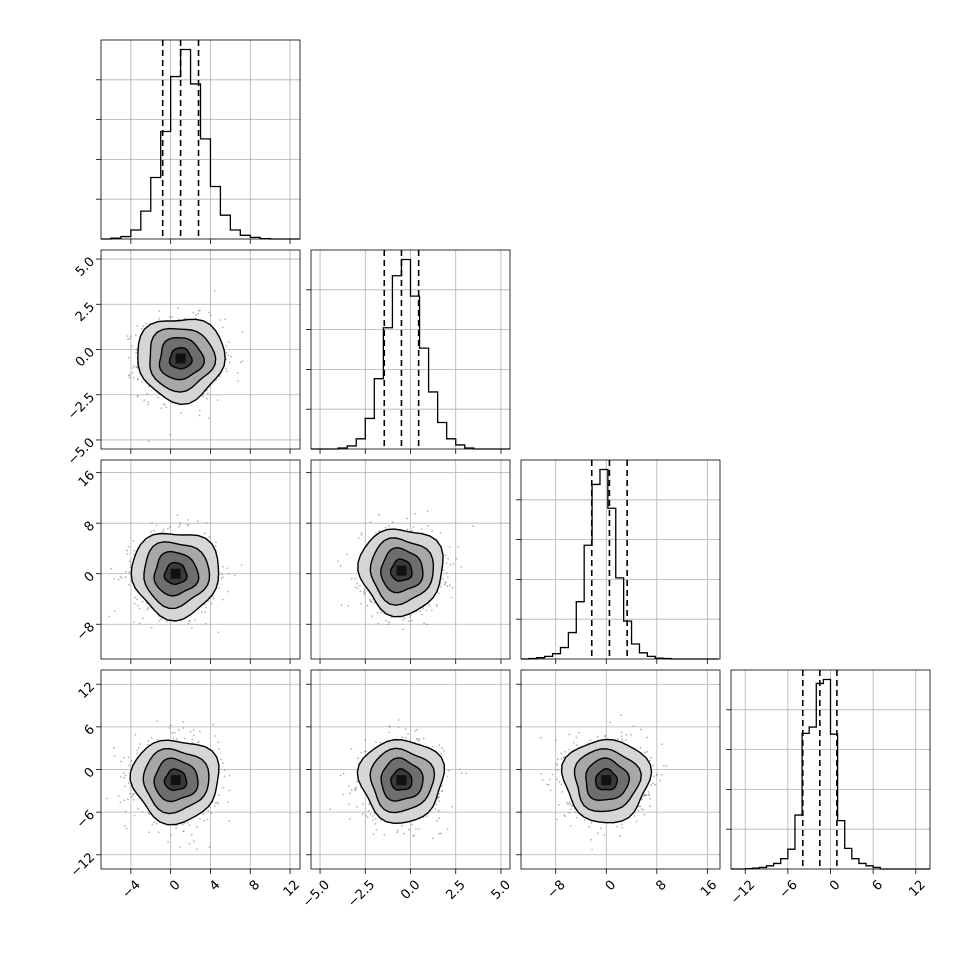 The height and width of the screenshot is (970, 970). What do you see at coordinates (168, 785) in the screenshot?
I see `panel-content` at bounding box center [168, 785].